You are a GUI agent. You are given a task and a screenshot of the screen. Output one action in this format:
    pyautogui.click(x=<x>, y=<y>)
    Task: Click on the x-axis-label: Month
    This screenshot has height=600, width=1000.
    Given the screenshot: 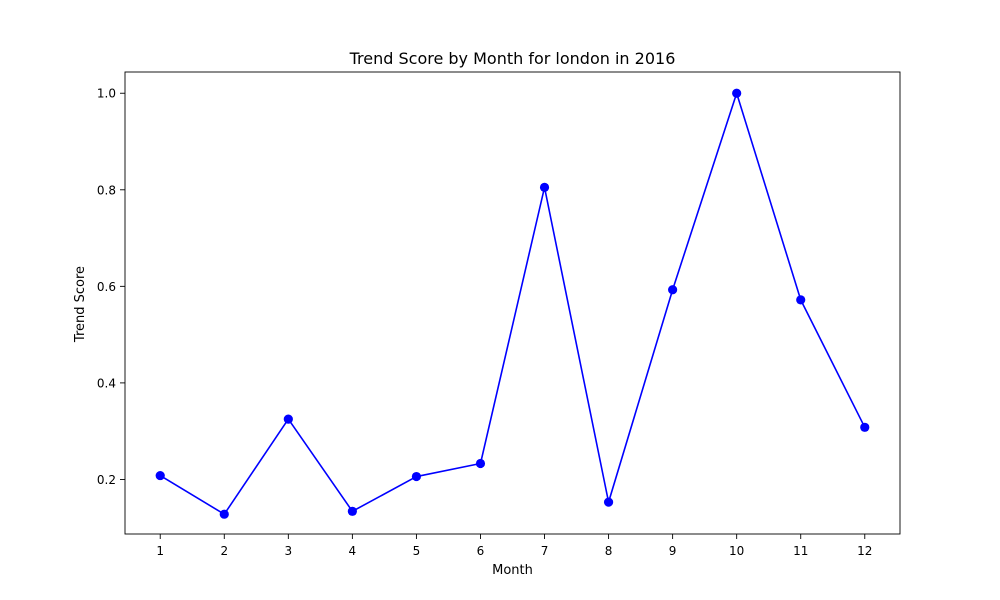 What is the action you would take?
    pyautogui.click(x=512, y=570)
    